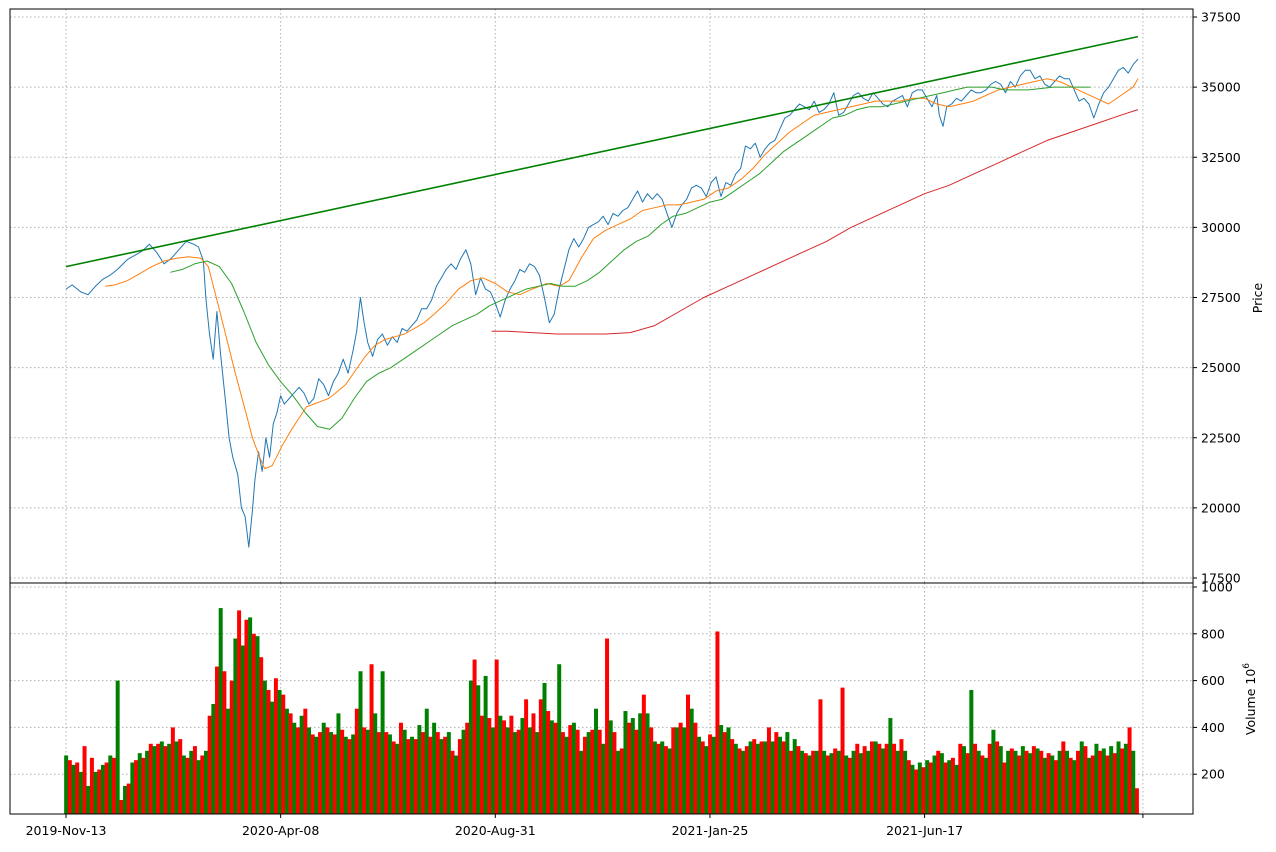  I want to click on x-tick-label: 2021-Jun-17, so click(924, 830).